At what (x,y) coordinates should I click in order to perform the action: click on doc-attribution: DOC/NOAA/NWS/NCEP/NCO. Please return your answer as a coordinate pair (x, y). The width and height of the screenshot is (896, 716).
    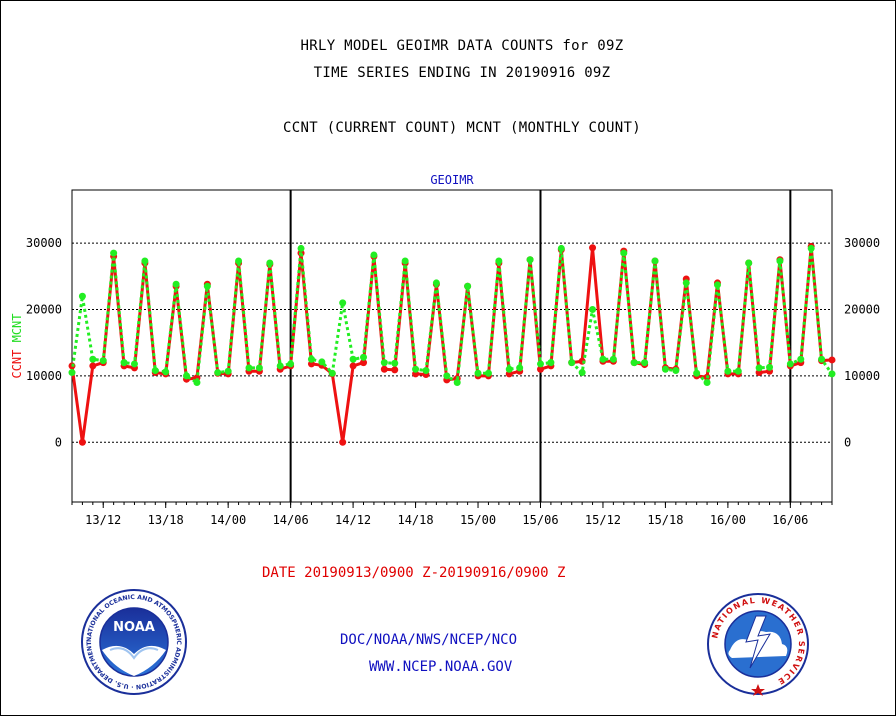
    Looking at the image, I should click on (429, 640).